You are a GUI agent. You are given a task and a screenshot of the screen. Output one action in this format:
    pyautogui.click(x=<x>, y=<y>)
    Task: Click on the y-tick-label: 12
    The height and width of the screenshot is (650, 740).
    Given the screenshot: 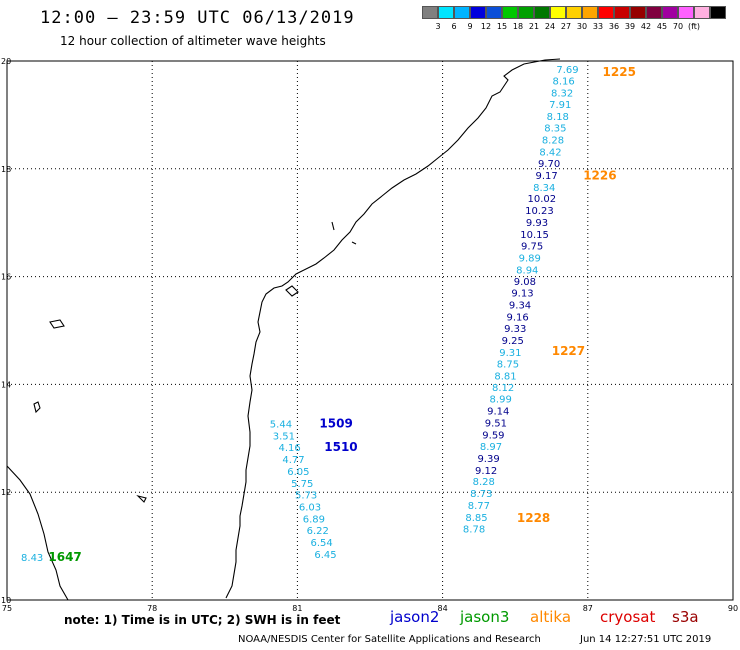 What is the action you would take?
    pyautogui.click(x=6, y=492)
    